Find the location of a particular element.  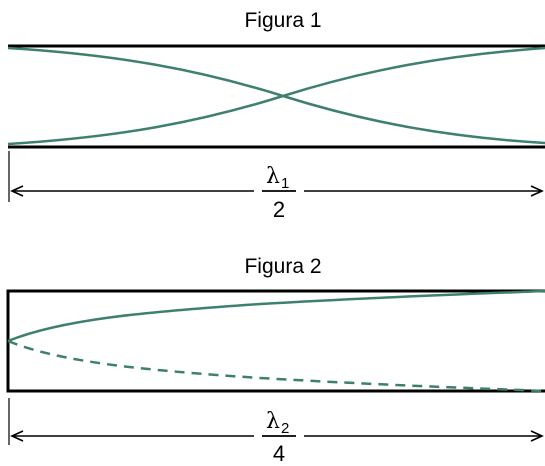

figure-1-title: Figura 1 is located at coordinates (282, 20).